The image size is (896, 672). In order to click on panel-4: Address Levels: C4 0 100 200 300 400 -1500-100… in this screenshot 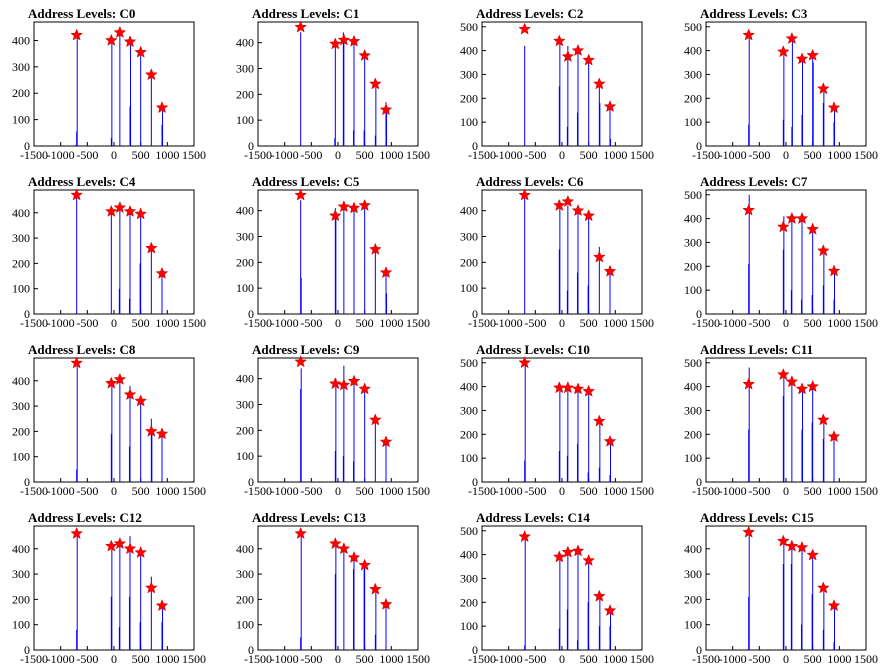, I will do `click(109, 252)`.